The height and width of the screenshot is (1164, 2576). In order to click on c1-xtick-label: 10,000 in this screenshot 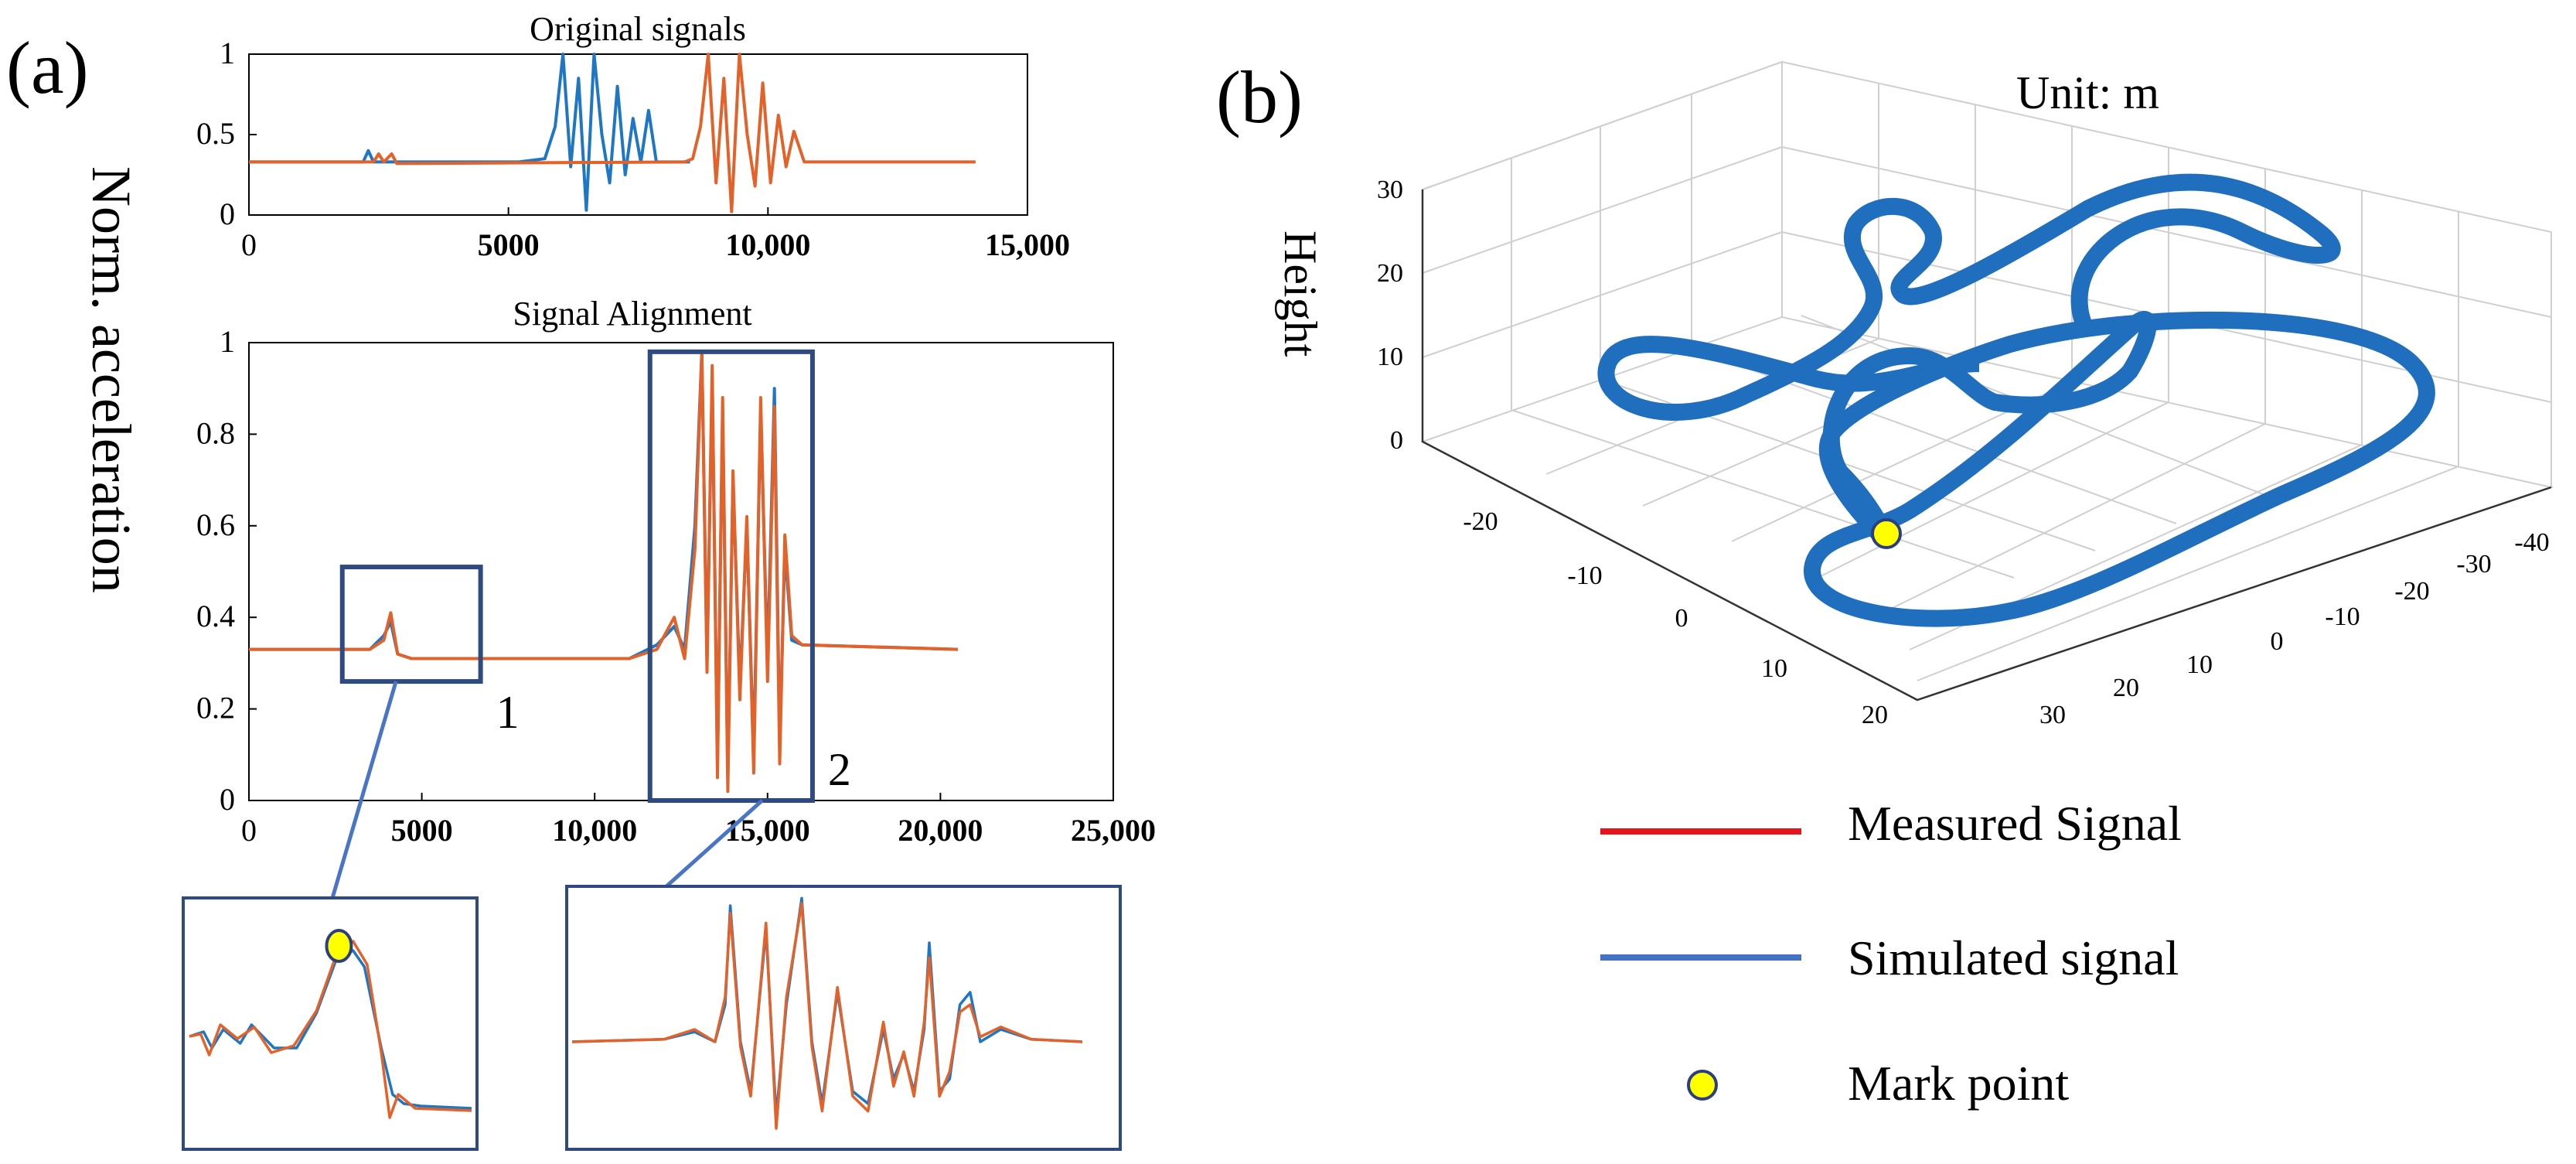, I will do `click(767, 245)`.